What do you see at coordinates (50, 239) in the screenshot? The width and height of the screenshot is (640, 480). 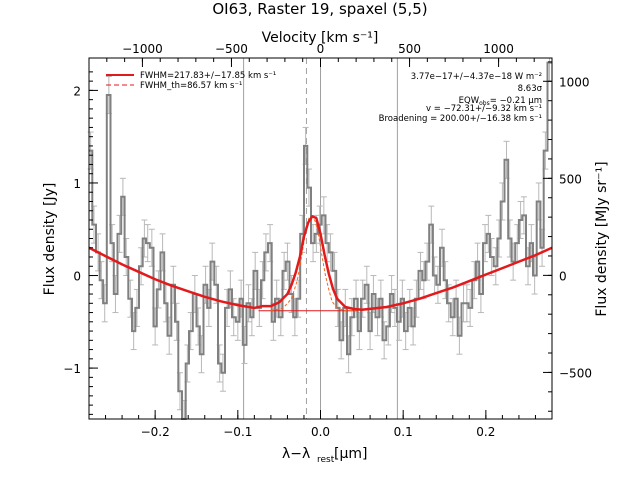 I see `y-axis-label: Flux density [Jy]` at bounding box center [50, 239].